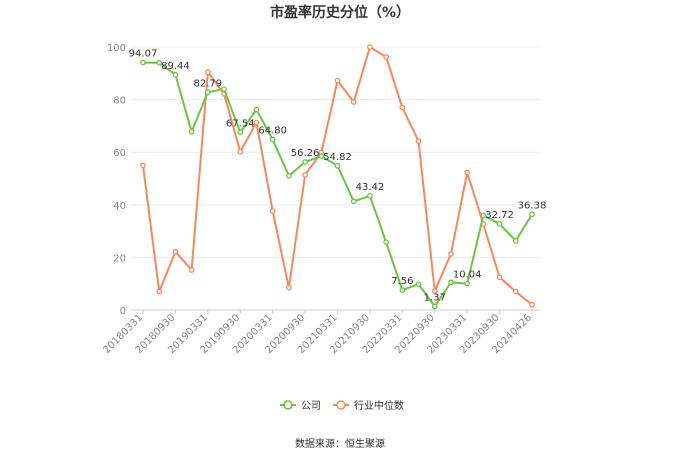 The image size is (680, 460). Describe the element at coordinates (300, 406) in the screenshot. I see `legend-item-company: 公司` at that location.